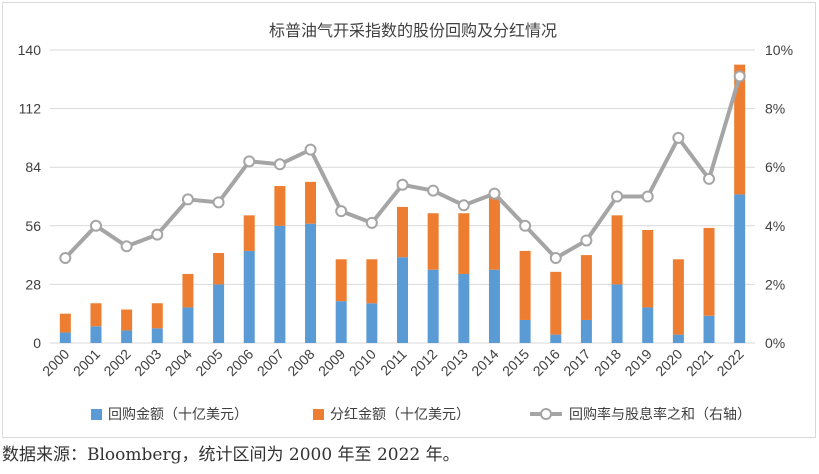  I want to click on legend-marker-ratio, so click(546, 414).